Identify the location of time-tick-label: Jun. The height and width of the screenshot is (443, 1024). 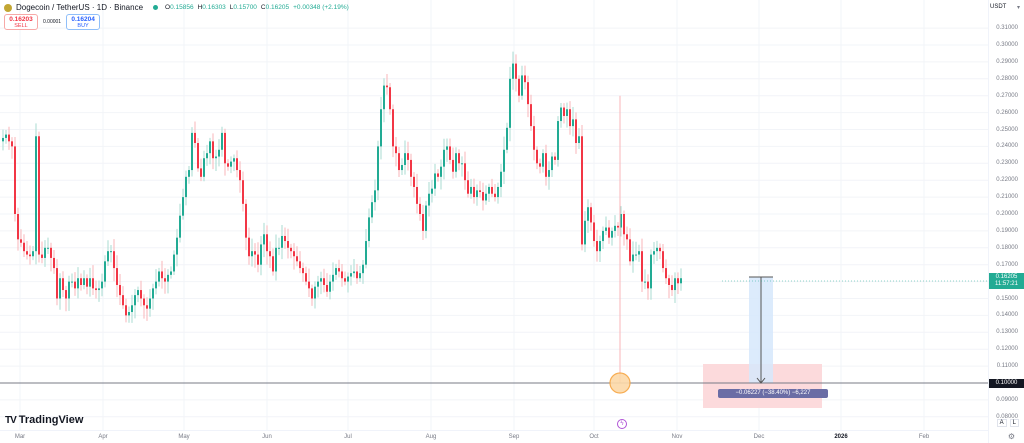
(267, 437).